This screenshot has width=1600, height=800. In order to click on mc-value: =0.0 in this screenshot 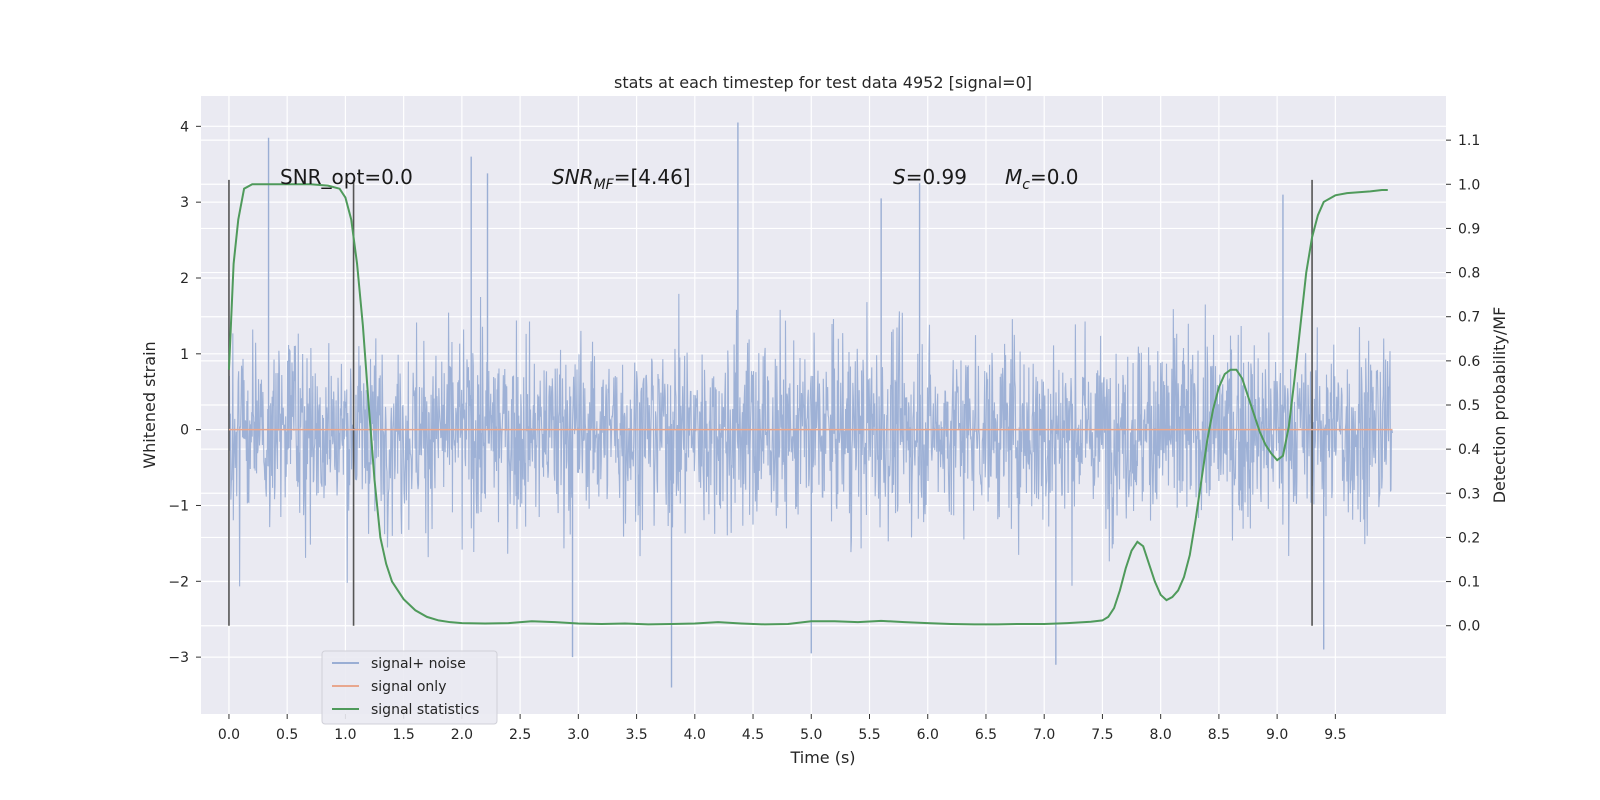, I will do `click(1054, 177)`.